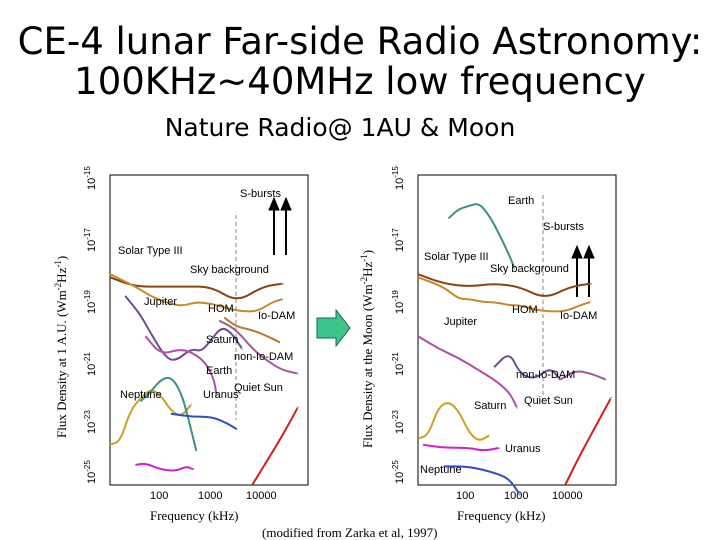  I want to click on left-label-io-dam: Io-DAM, so click(276, 316).